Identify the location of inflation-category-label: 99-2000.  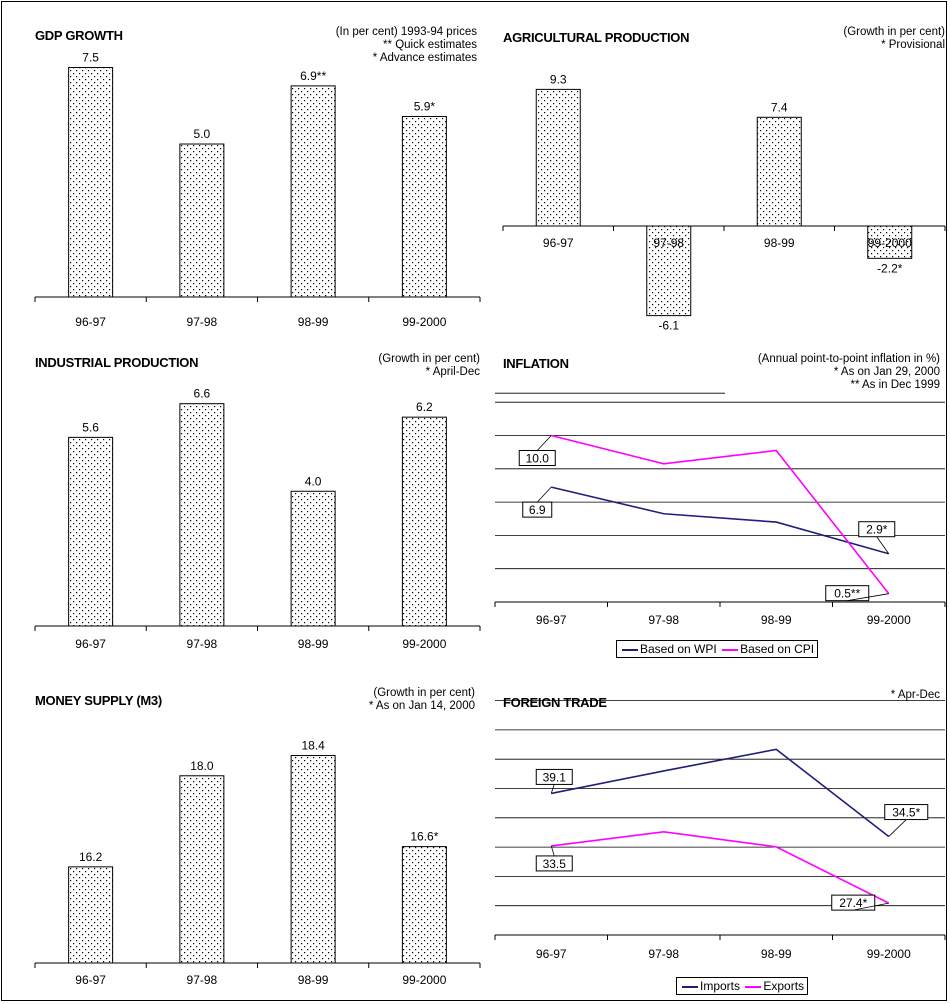
(889, 620).